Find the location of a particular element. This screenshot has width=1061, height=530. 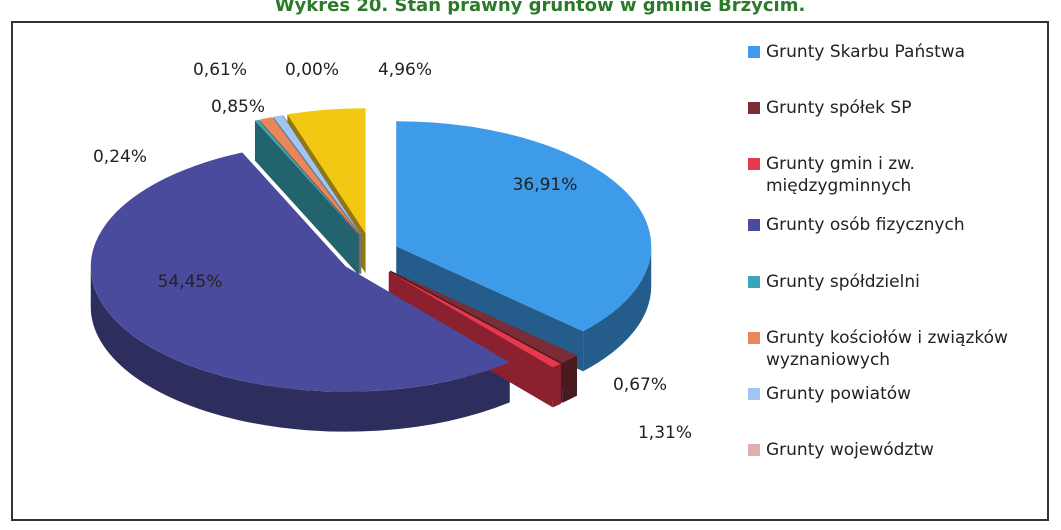

legend-label: Grunty kościołów i związków wyznaniowych is located at coordinates (887, 349).